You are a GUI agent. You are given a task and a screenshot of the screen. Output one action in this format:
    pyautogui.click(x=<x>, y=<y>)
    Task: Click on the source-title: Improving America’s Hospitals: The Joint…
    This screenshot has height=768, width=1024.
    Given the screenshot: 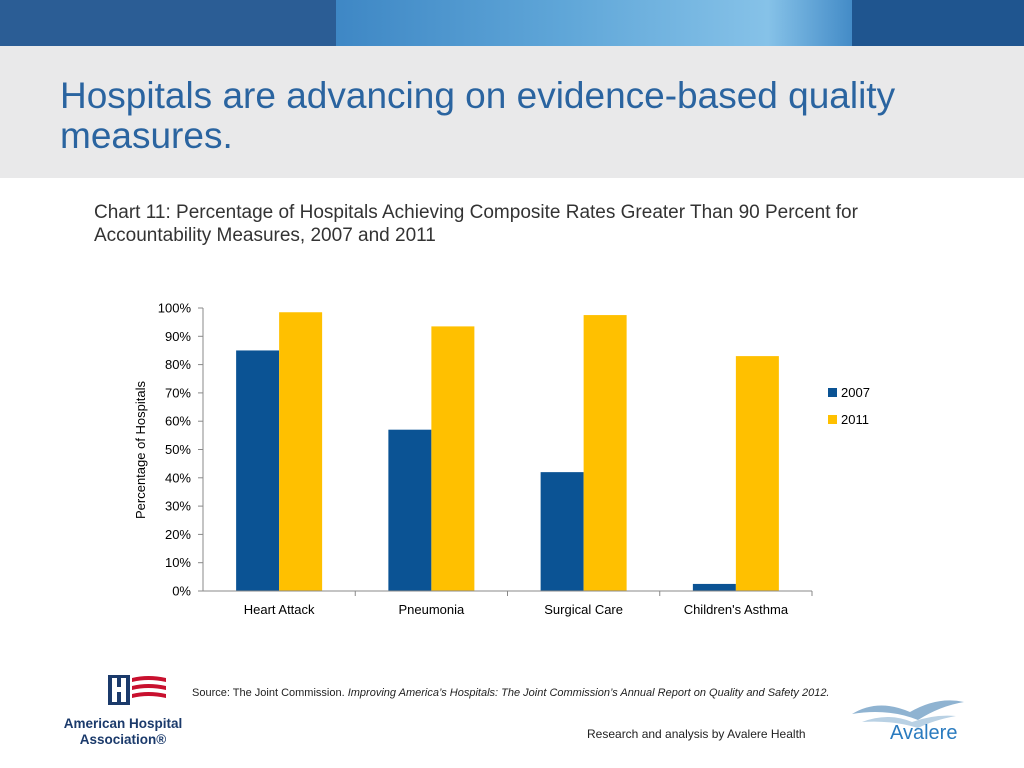 What is the action you would take?
    pyautogui.click(x=588, y=693)
    